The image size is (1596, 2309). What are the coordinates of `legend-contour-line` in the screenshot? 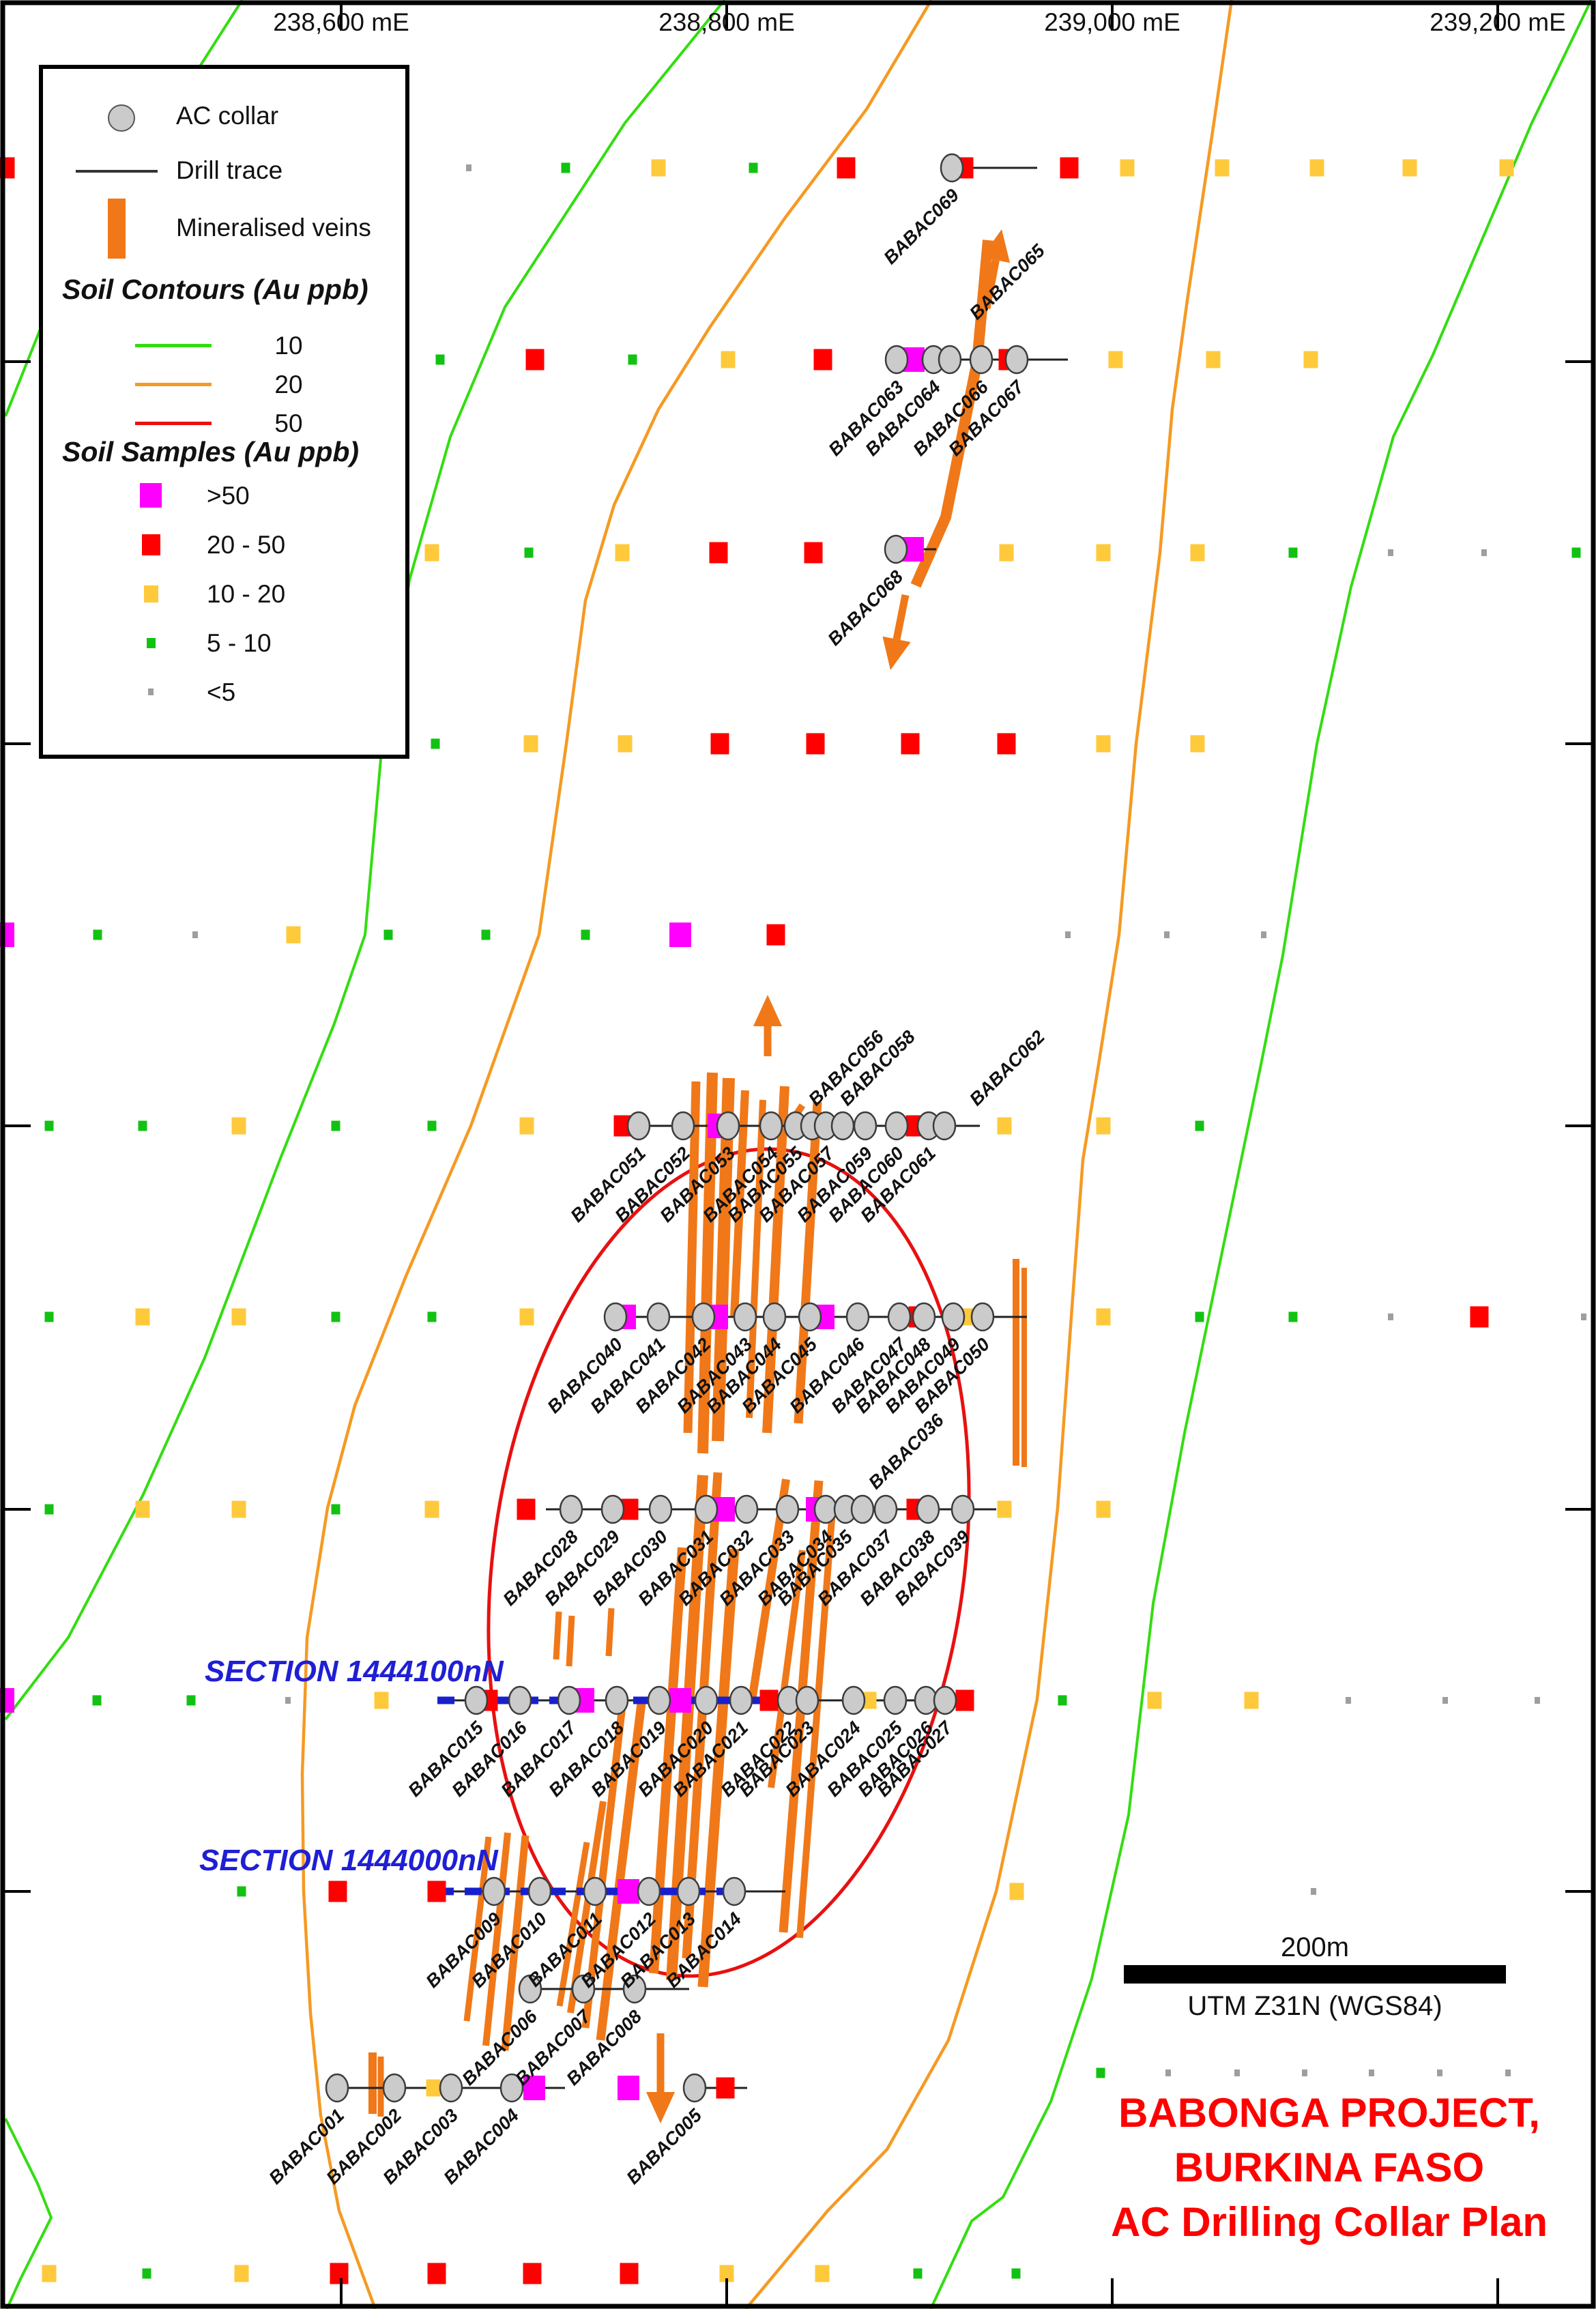 It's located at (173, 384).